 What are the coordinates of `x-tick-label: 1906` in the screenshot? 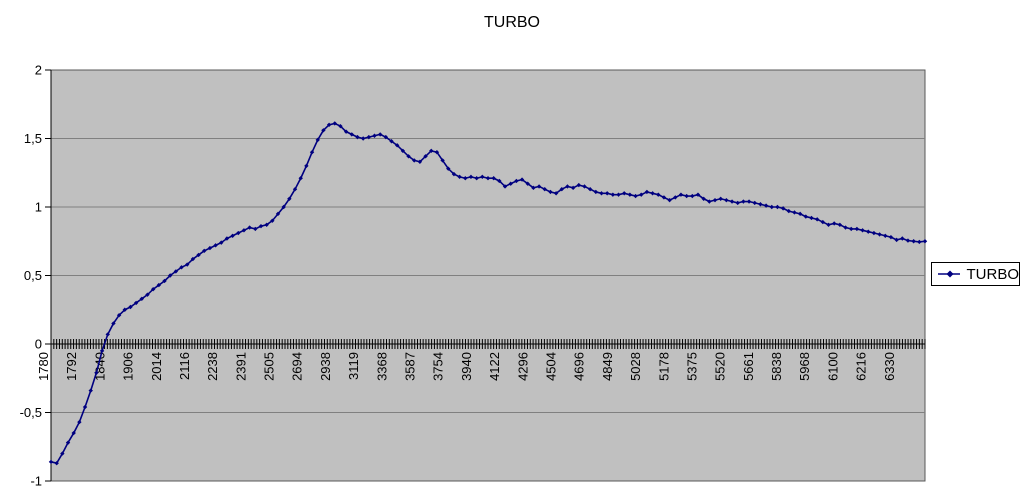 It's located at (128, 366).